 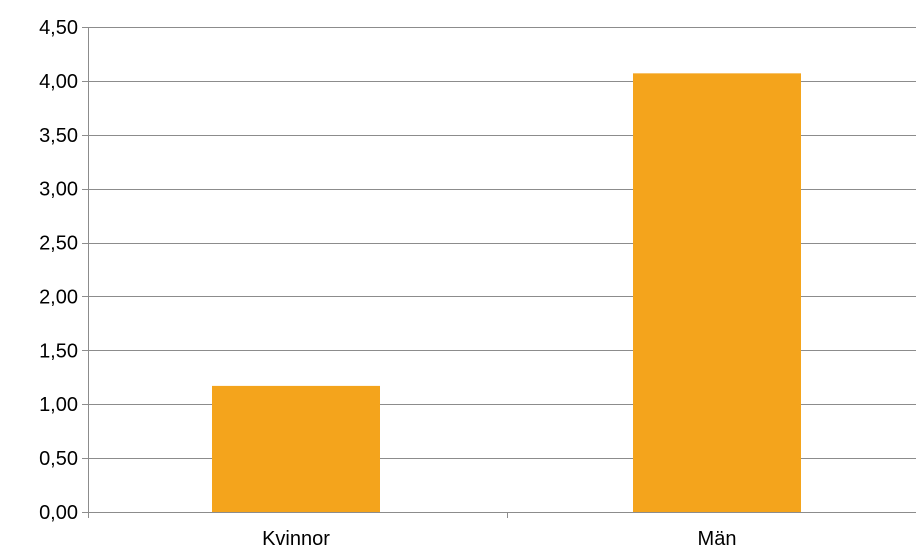 What do you see at coordinates (58, 82) in the screenshot?
I see `y-tick-label: 4,00` at bounding box center [58, 82].